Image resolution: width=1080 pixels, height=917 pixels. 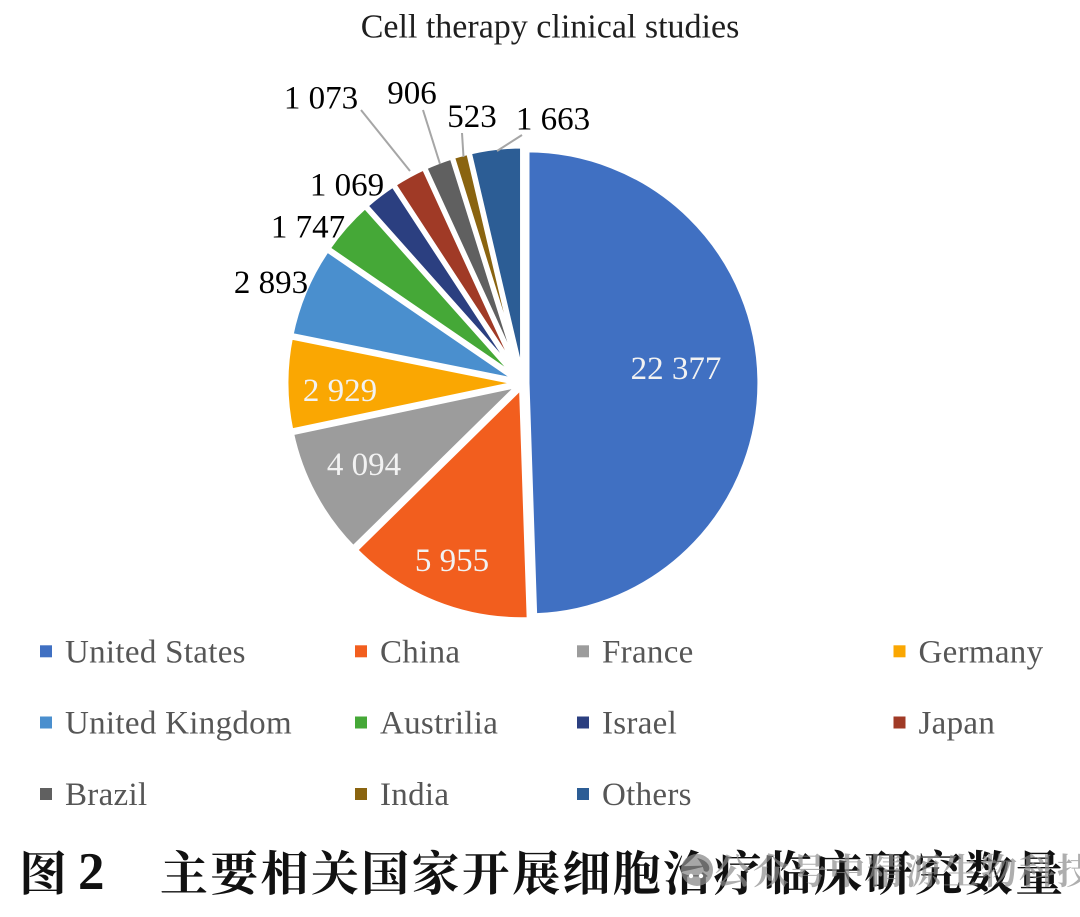 What do you see at coordinates (981, 653) in the screenshot?
I see `svg-text: Germany` at bounding box center [981, 653].